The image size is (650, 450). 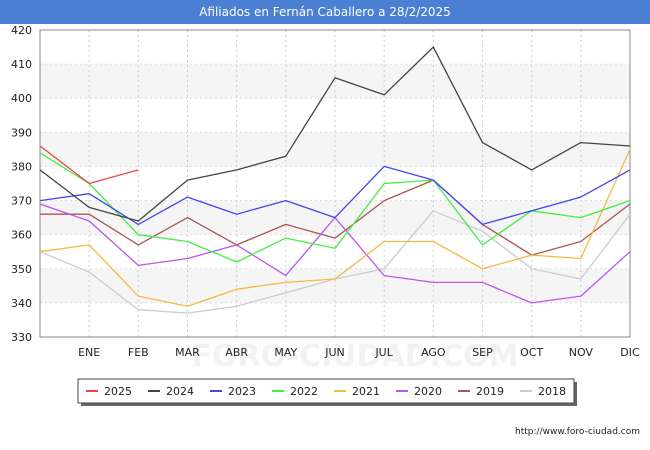 I want to click on source-url: http://www.foro-ciudad.com, so click(x=577, y=432).